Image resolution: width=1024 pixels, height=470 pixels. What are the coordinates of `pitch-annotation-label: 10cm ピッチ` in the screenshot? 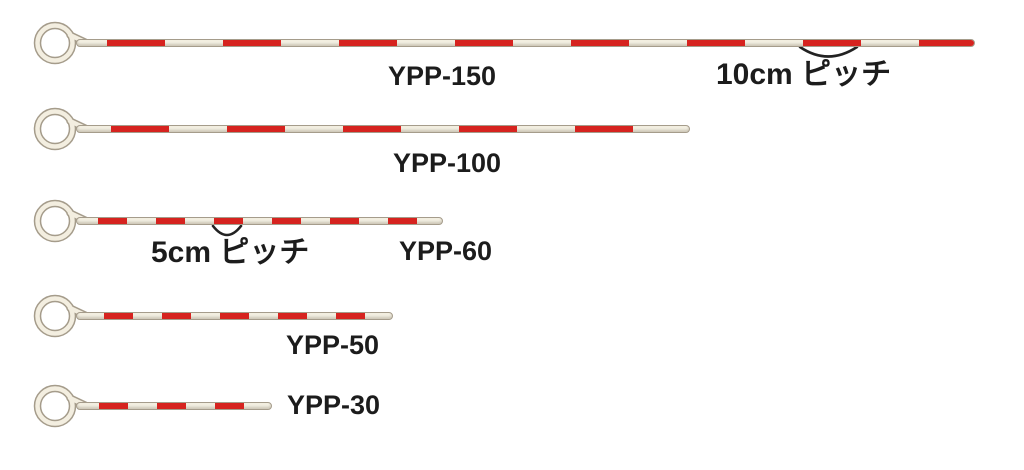 It's located at (804, 74).